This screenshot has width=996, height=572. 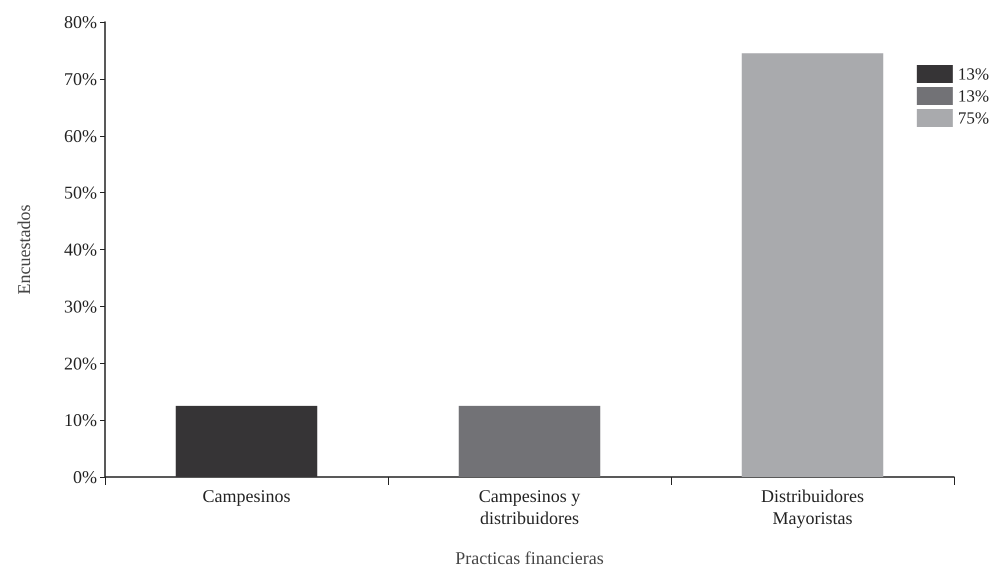 What do you see at coordinates (80, 363) in the screenshot?
I see `y-tick-label: 20%` at bounding box center [80, 363].